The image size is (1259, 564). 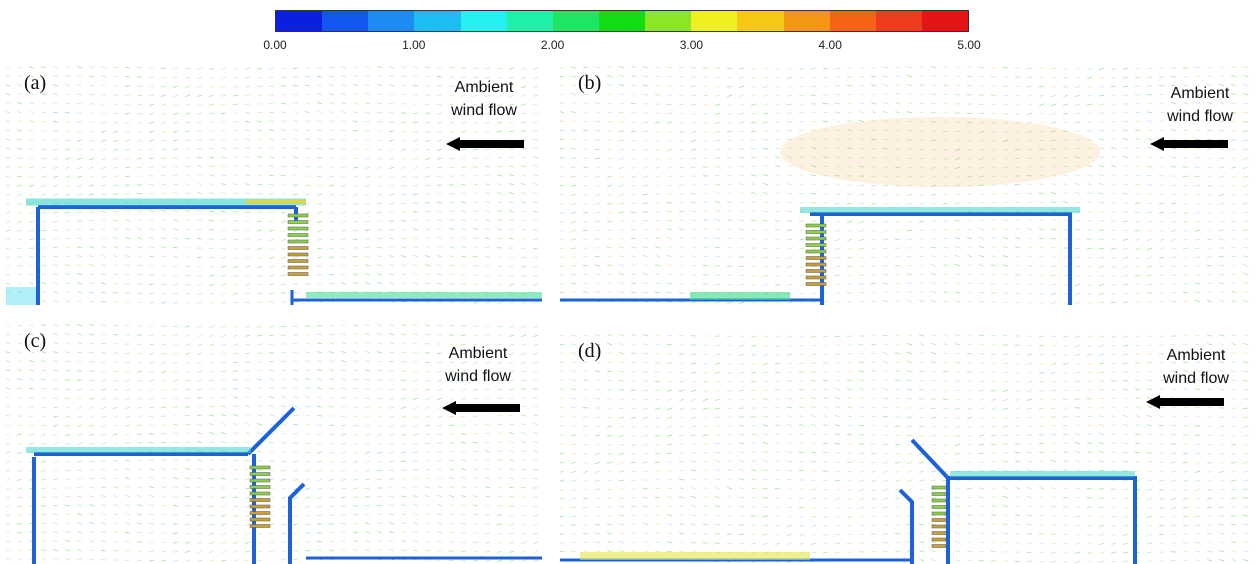 I want to click on colorbar-tick-label: 3.00, so click(x=691, y=45).